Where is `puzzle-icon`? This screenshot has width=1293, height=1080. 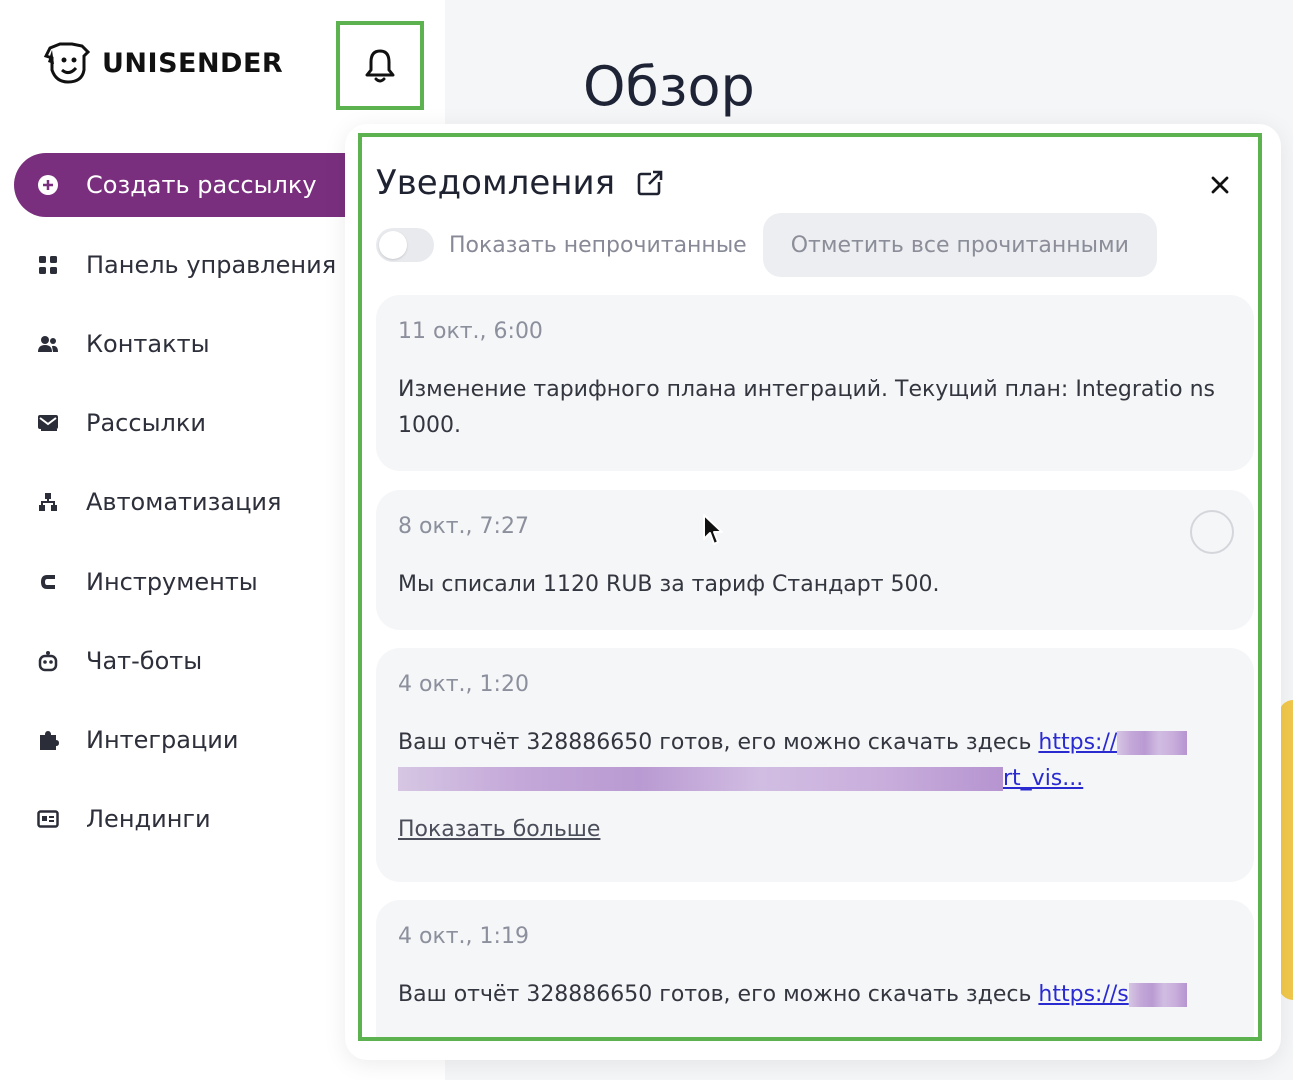
puzzle-icon is located at coordinates (48, 740).